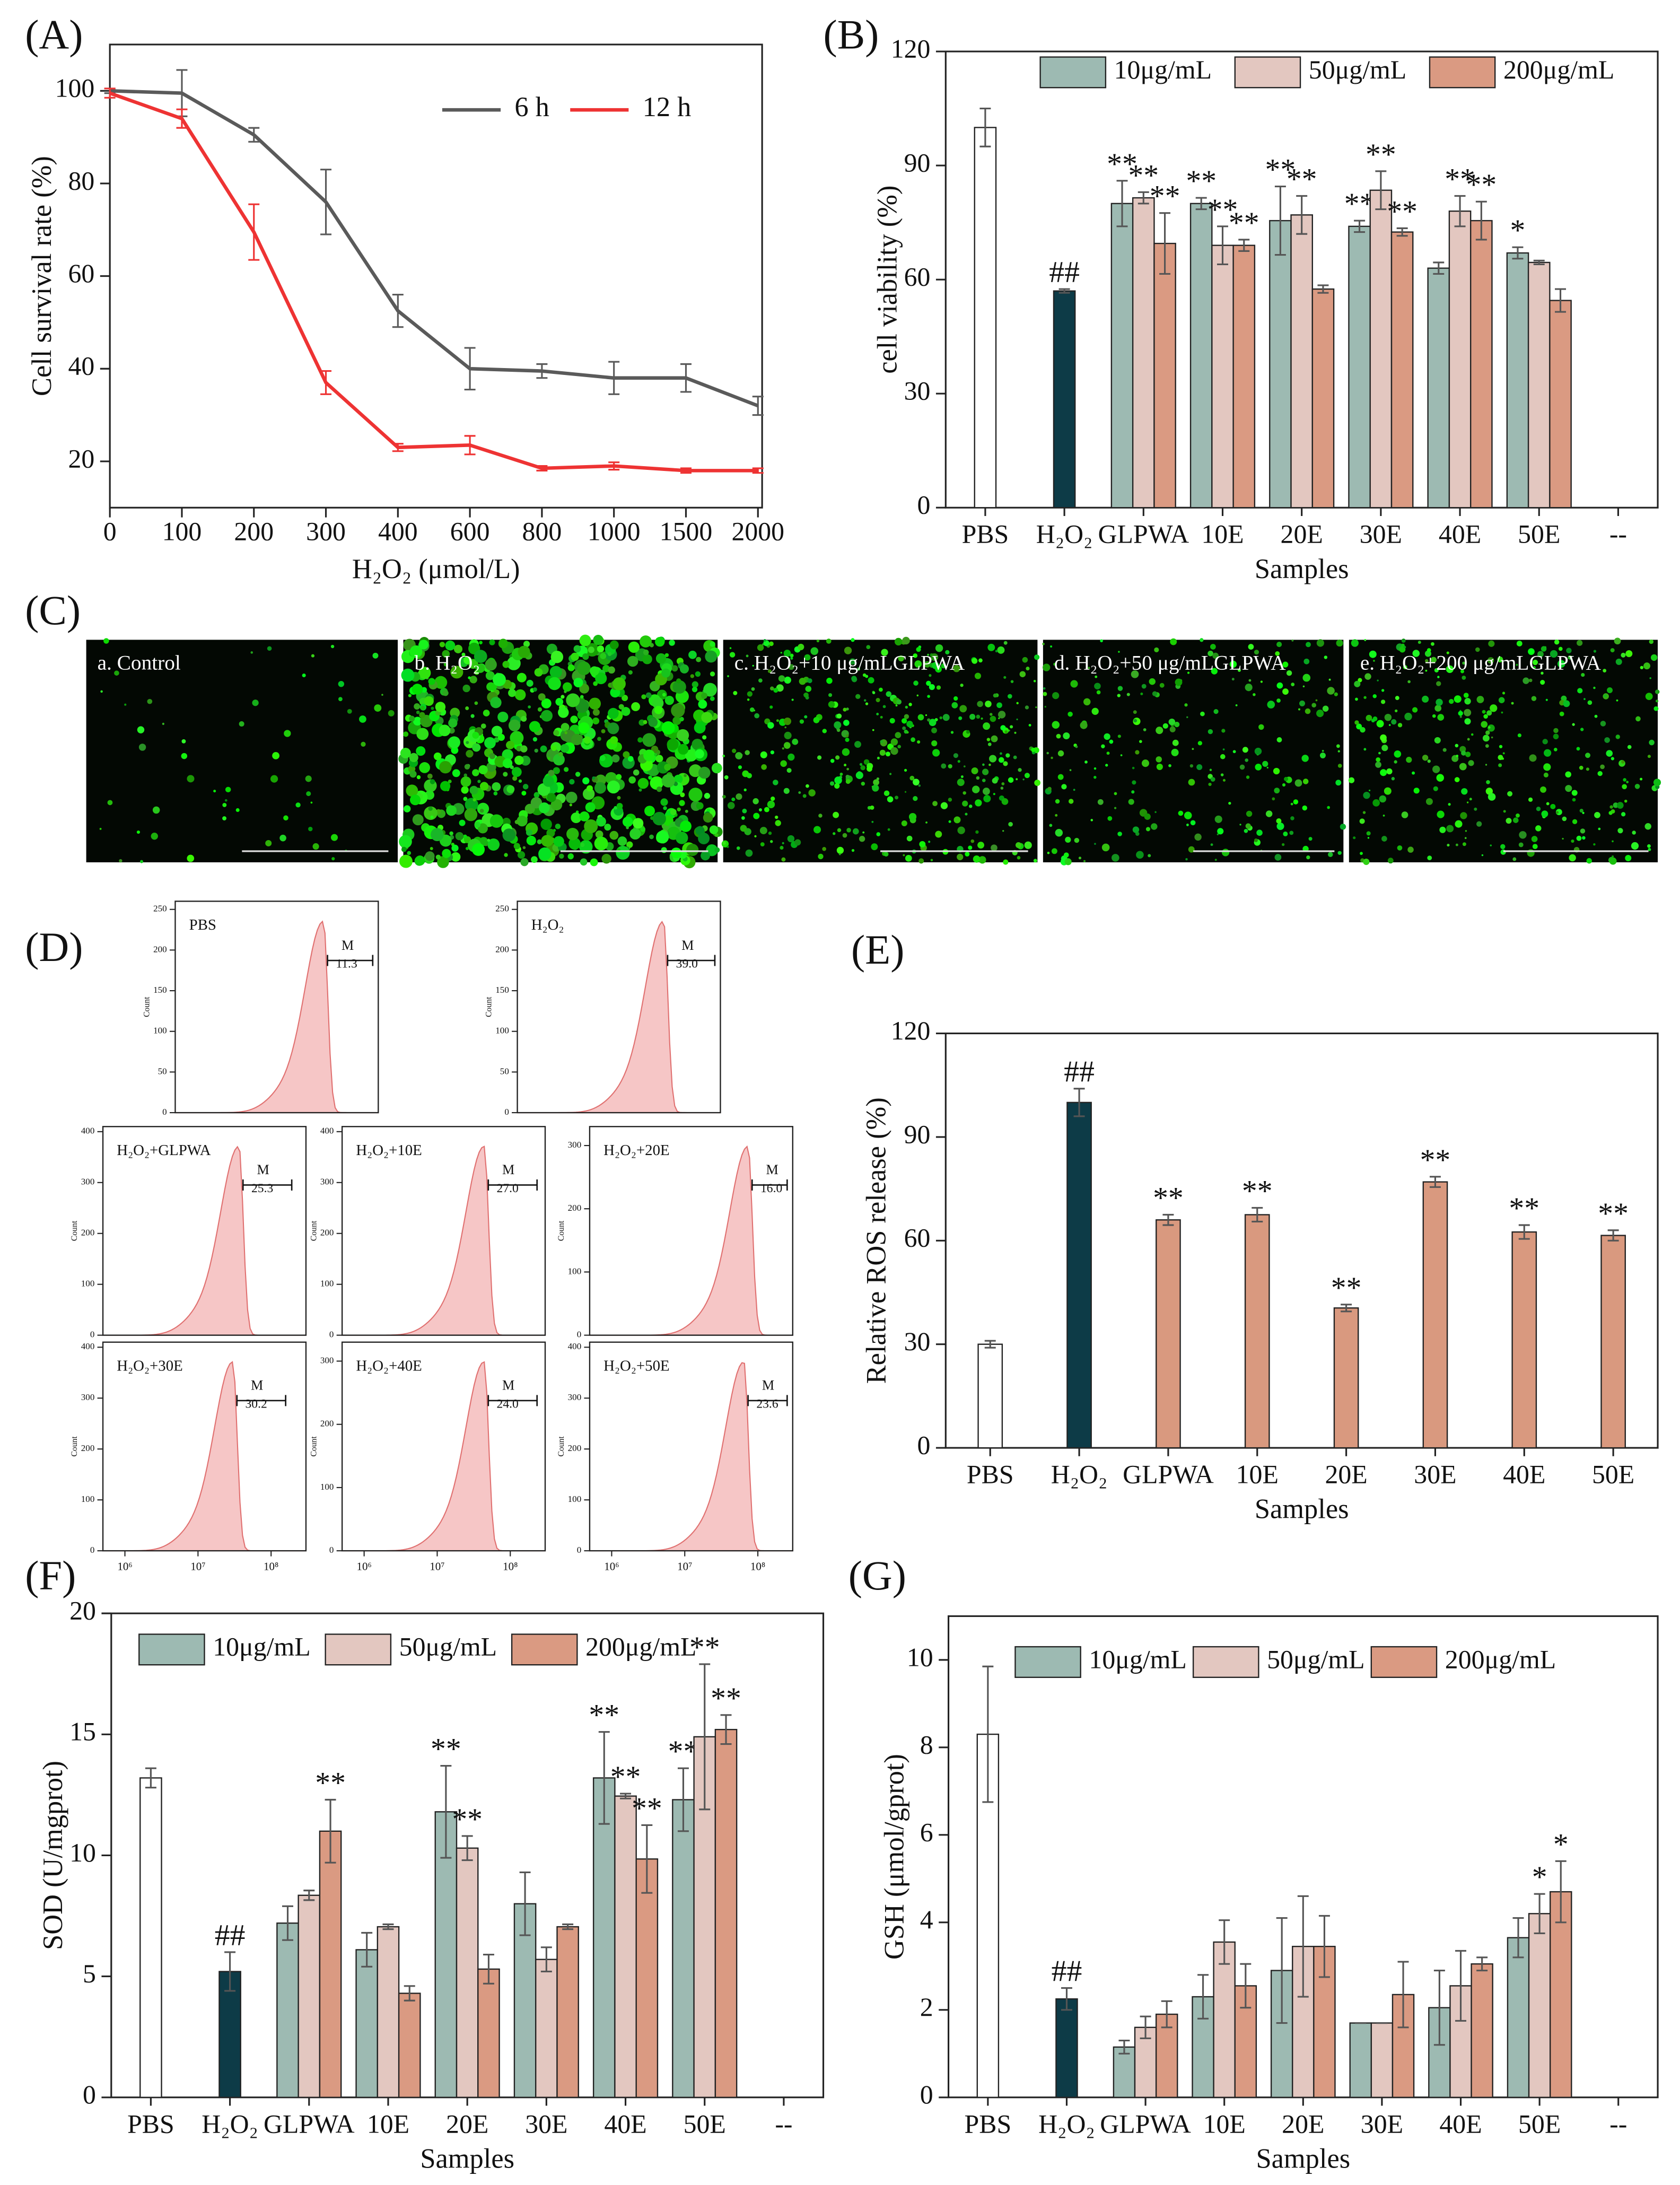 This screenshot has height=2185, width=1680. What do you see at coordinates (876, 1240) in the screenshot?
I see `y-axis-label: Relative ROS release (%)` at bounding box center [876, 1240].